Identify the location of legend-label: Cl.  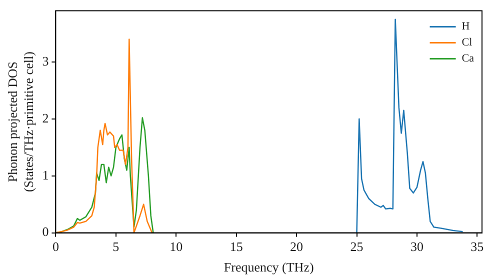
(467, 42).